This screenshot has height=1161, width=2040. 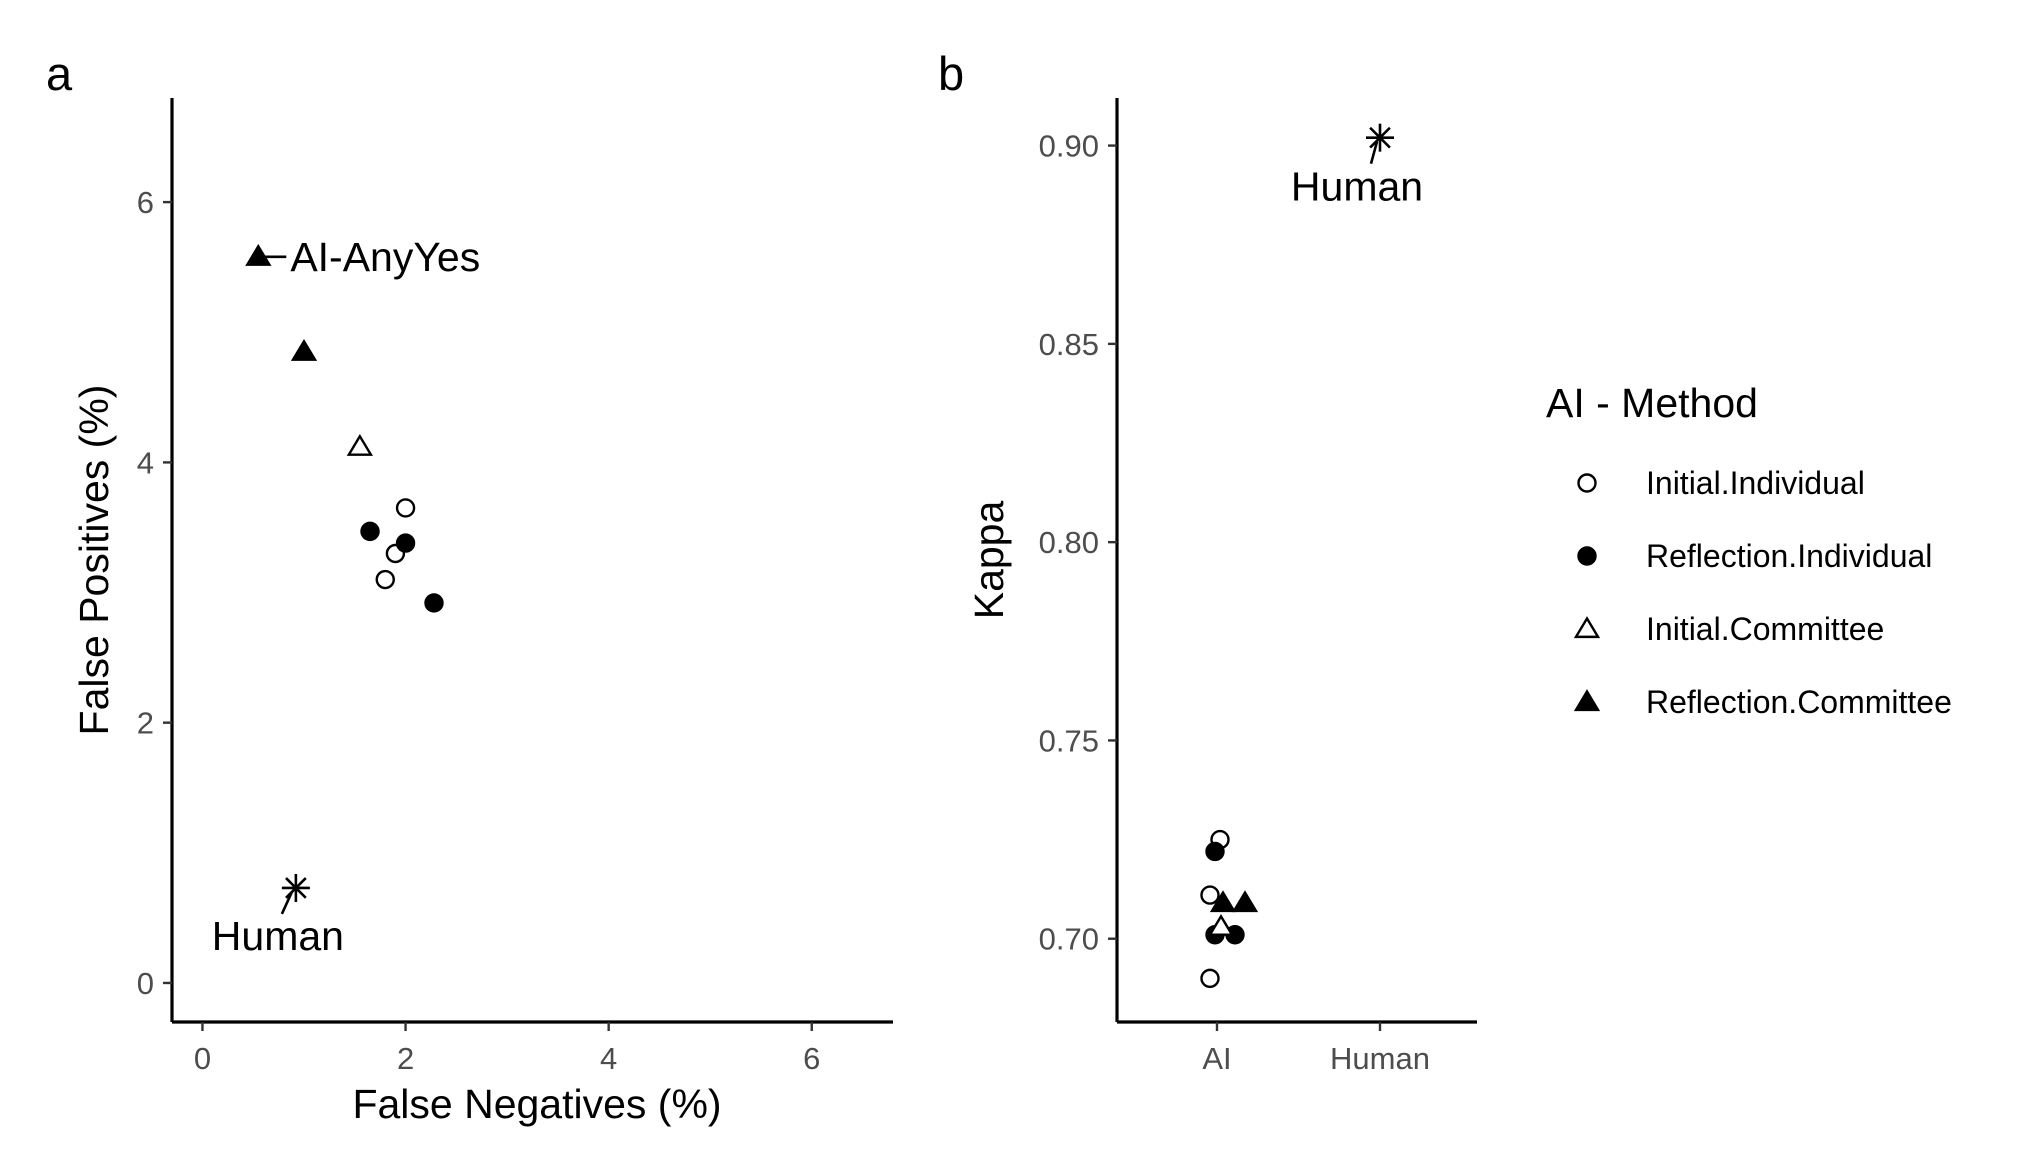 I want to click on panel-a-annotations: AI-AnyYes Human, so click(x=346, y=596).